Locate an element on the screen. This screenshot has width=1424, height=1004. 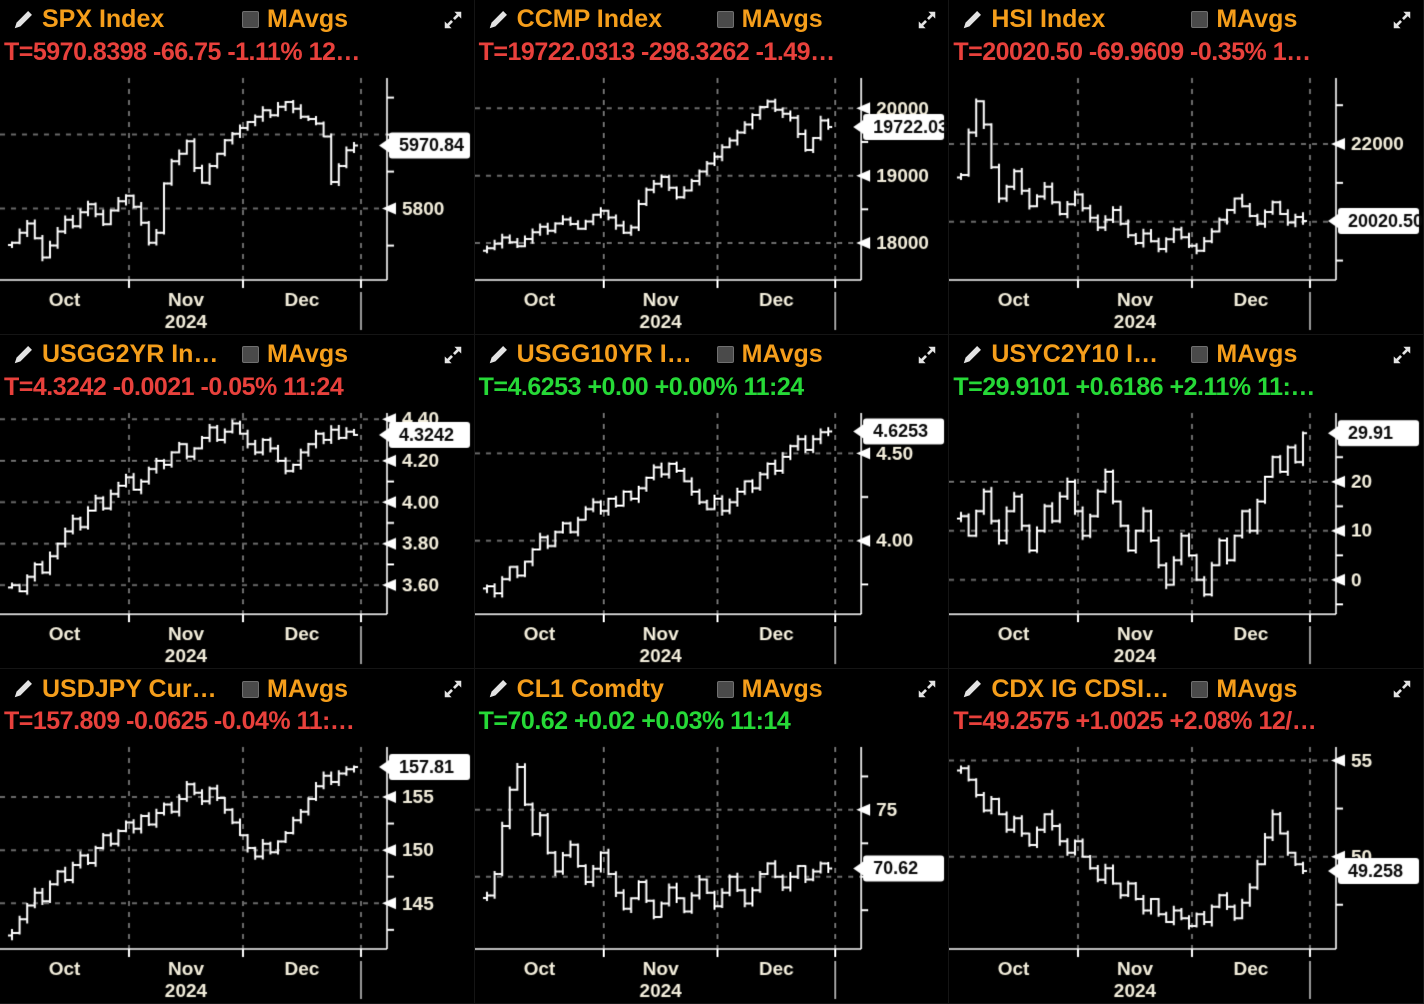
panel-header: CCMP Index MAvgs is located at coordinates (712, 18).